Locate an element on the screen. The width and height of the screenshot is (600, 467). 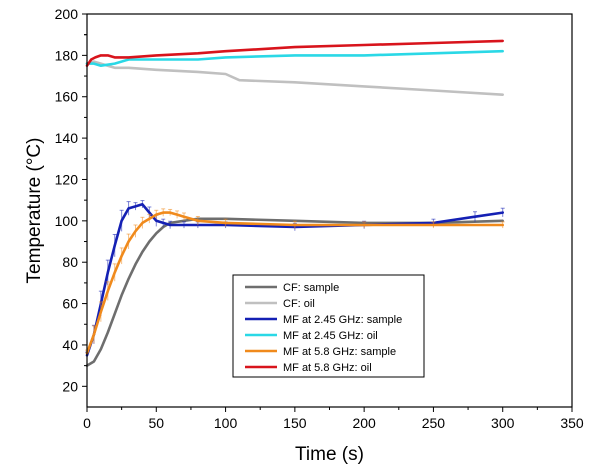
series-cf-oil is located at coordinates (295, 78).